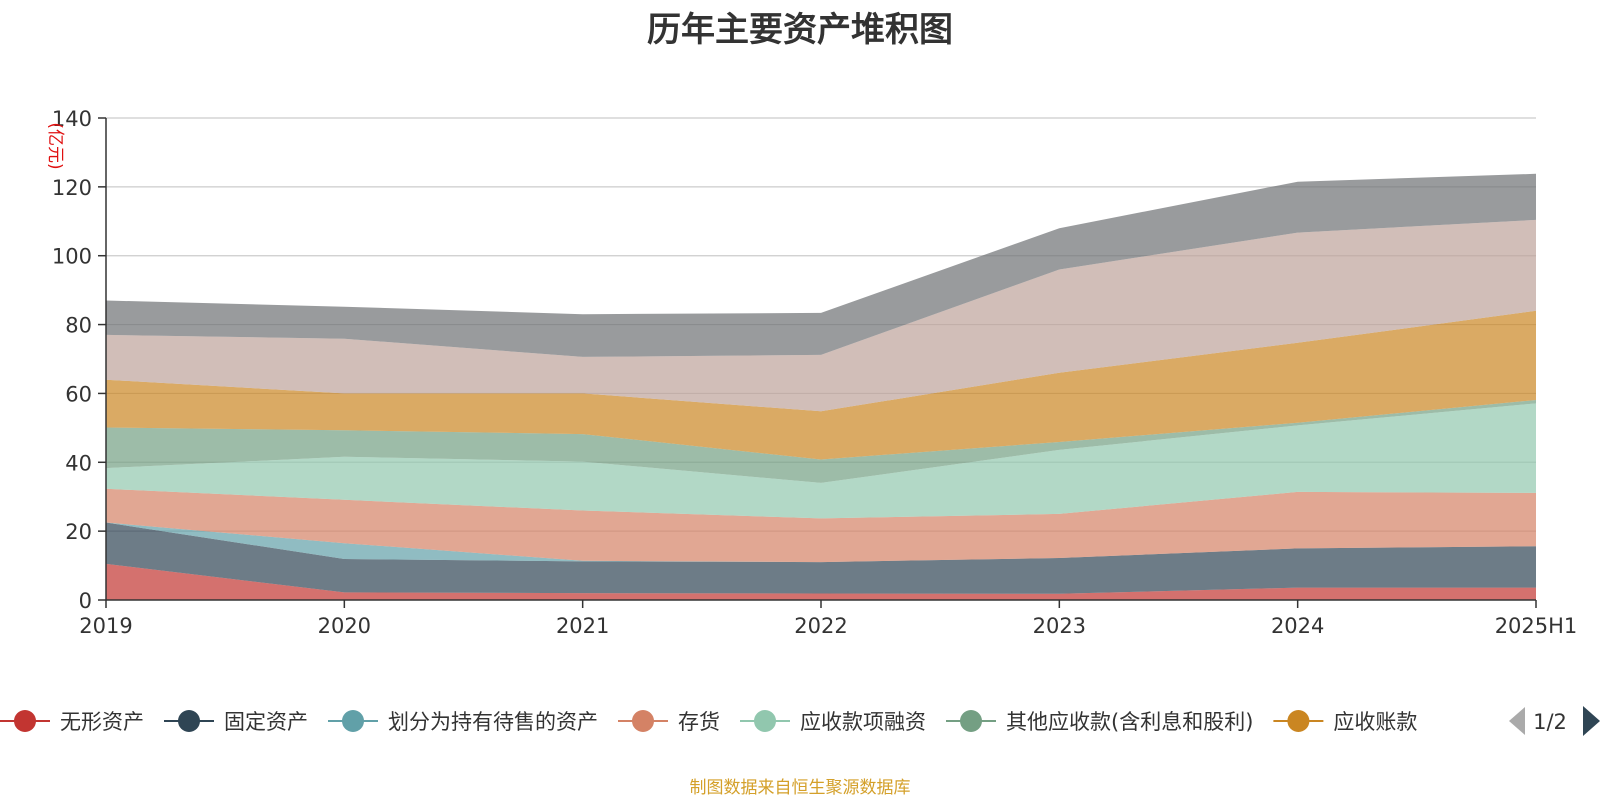 The height and width of the screenshot is (800, 1600). Describe the element at coordinates (669, 722) in the screenshot. I see `legend-item: 存货` at that location.